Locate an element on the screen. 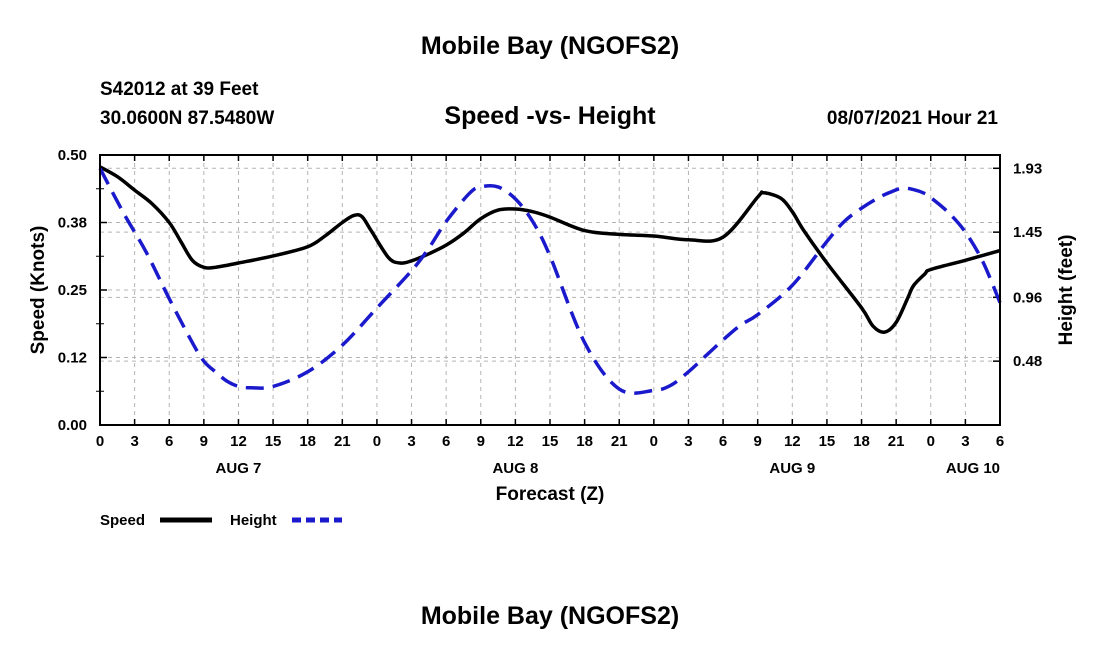  footer-title: Mobile Bay (NGOFS2) is located at coordinates (550, 616).